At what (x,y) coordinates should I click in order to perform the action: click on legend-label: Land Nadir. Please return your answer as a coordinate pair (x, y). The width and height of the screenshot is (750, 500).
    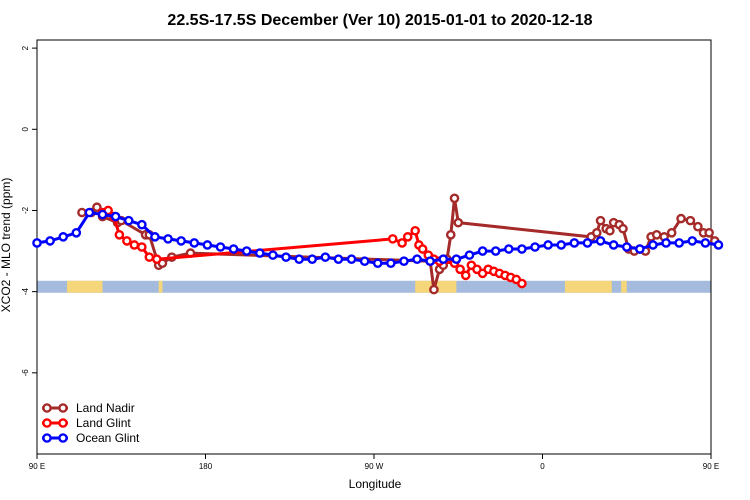
    Looking at the image, I should click on (105, 408).